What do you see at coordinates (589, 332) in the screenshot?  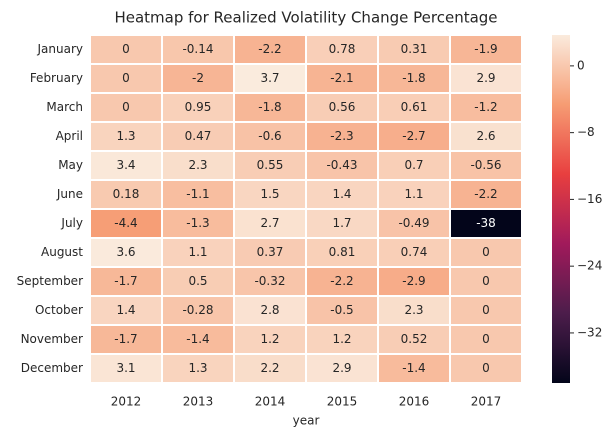 I see `colorbar-tick-label: −32` at bounding box center [589, 332].